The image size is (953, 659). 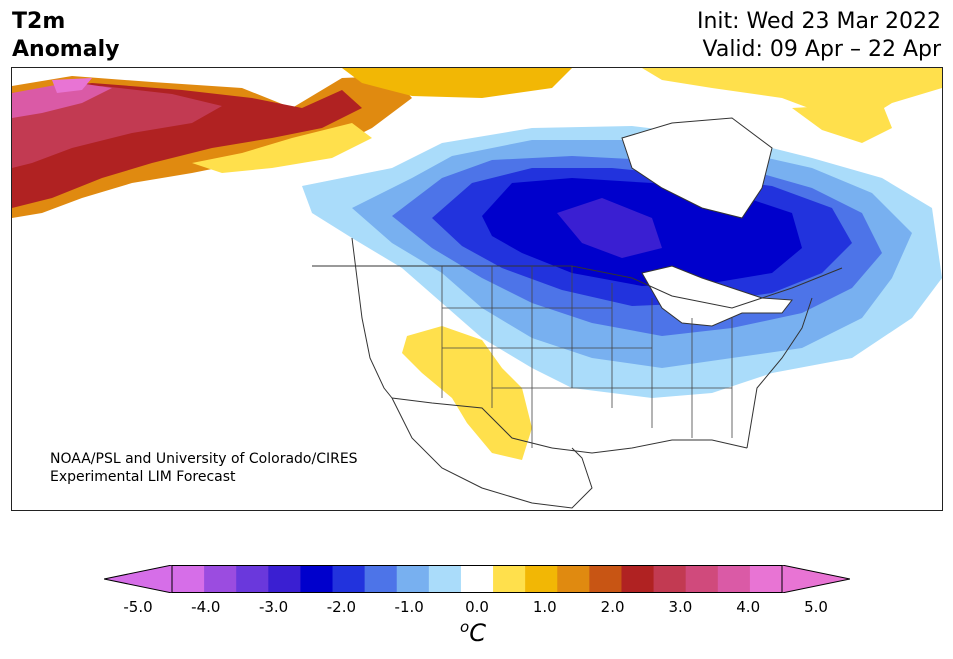 What do you see at coordinates (143, 477) in the screenshot?
I see `credit-line-2: Experimental LIM Forecast` at bounding box center [143, 477].